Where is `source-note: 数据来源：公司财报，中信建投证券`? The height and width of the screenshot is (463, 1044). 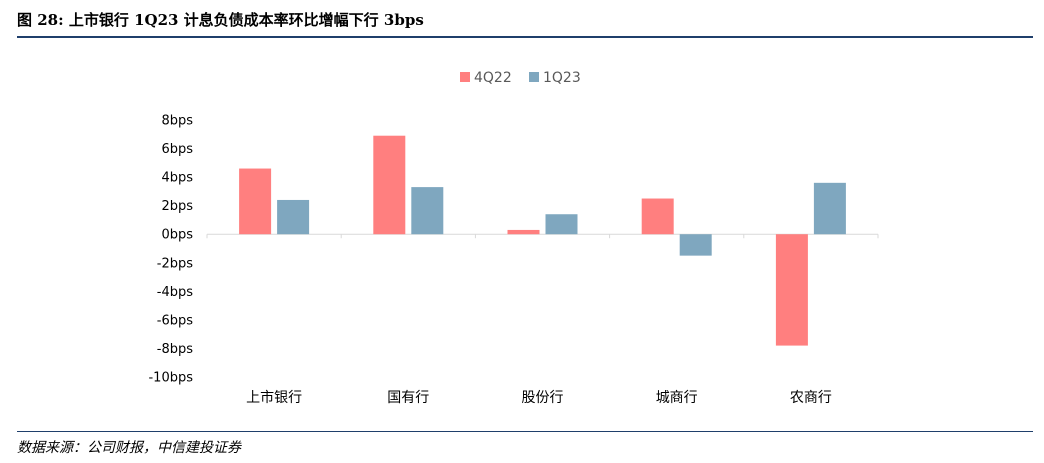
source-note: 数据来源：公司财报，中信建投证券 is located at coordinates (129, 448).